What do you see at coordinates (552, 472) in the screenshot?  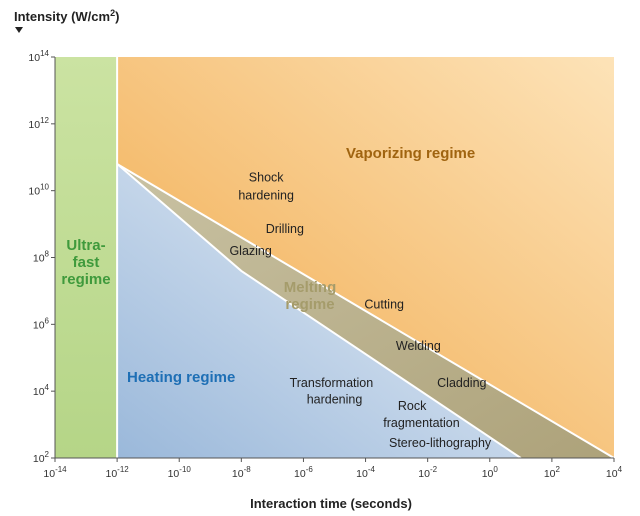 I see `x-tick-label: 10²` at bounding box center [552, 472].